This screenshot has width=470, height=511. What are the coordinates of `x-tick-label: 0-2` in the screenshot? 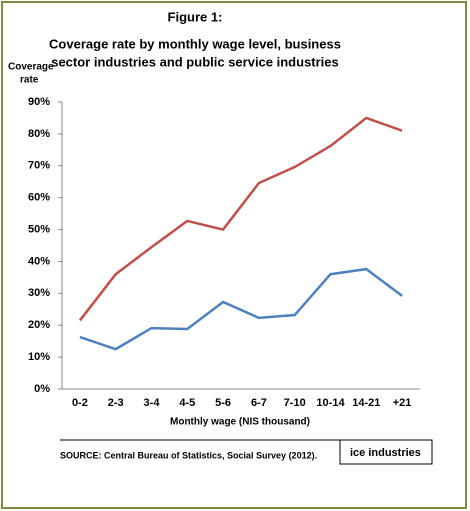 It's located at (80, 403).